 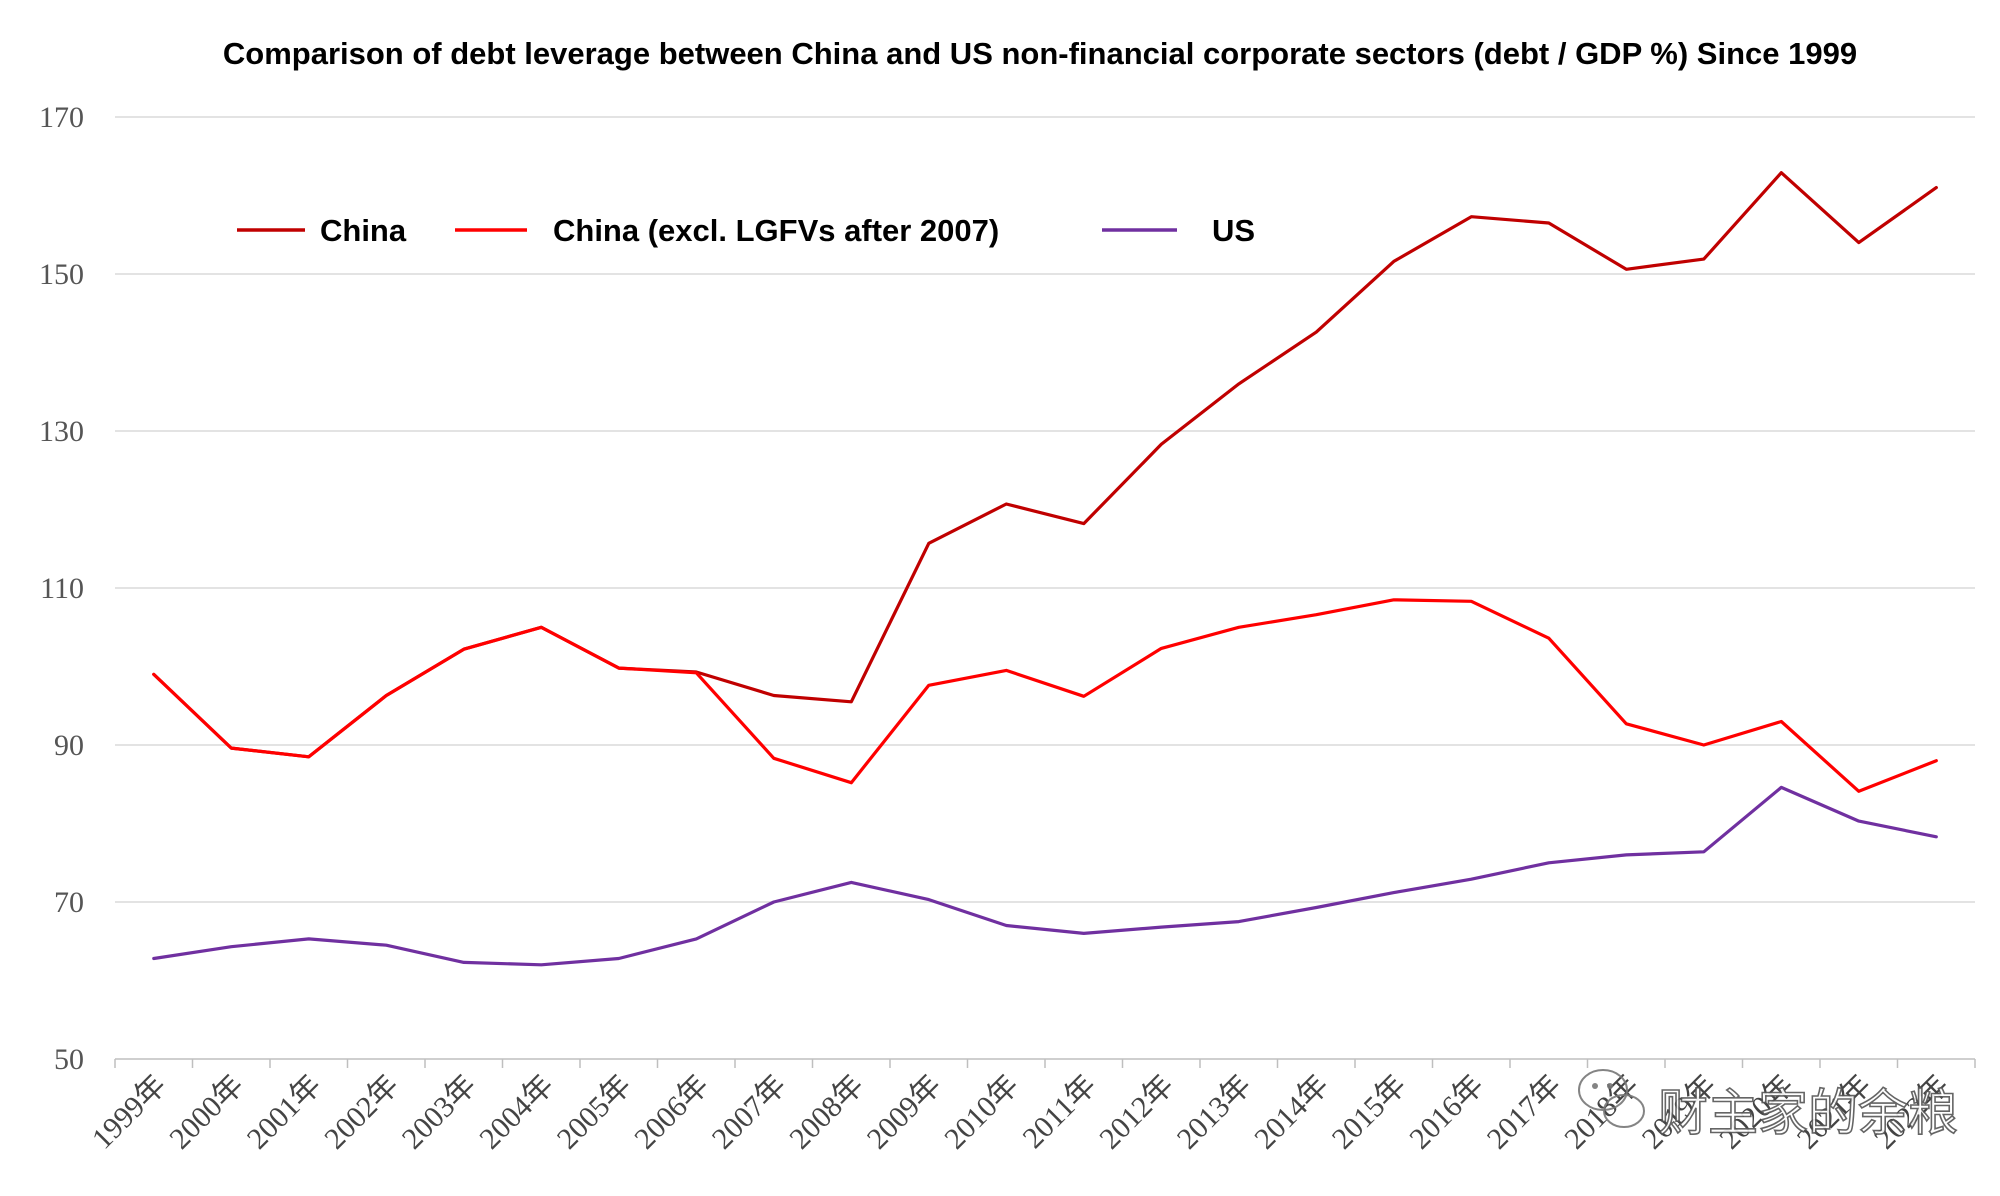 I want to click on legend-label: China (excl. LGFVs after 2007), so click(x=776, y=230).